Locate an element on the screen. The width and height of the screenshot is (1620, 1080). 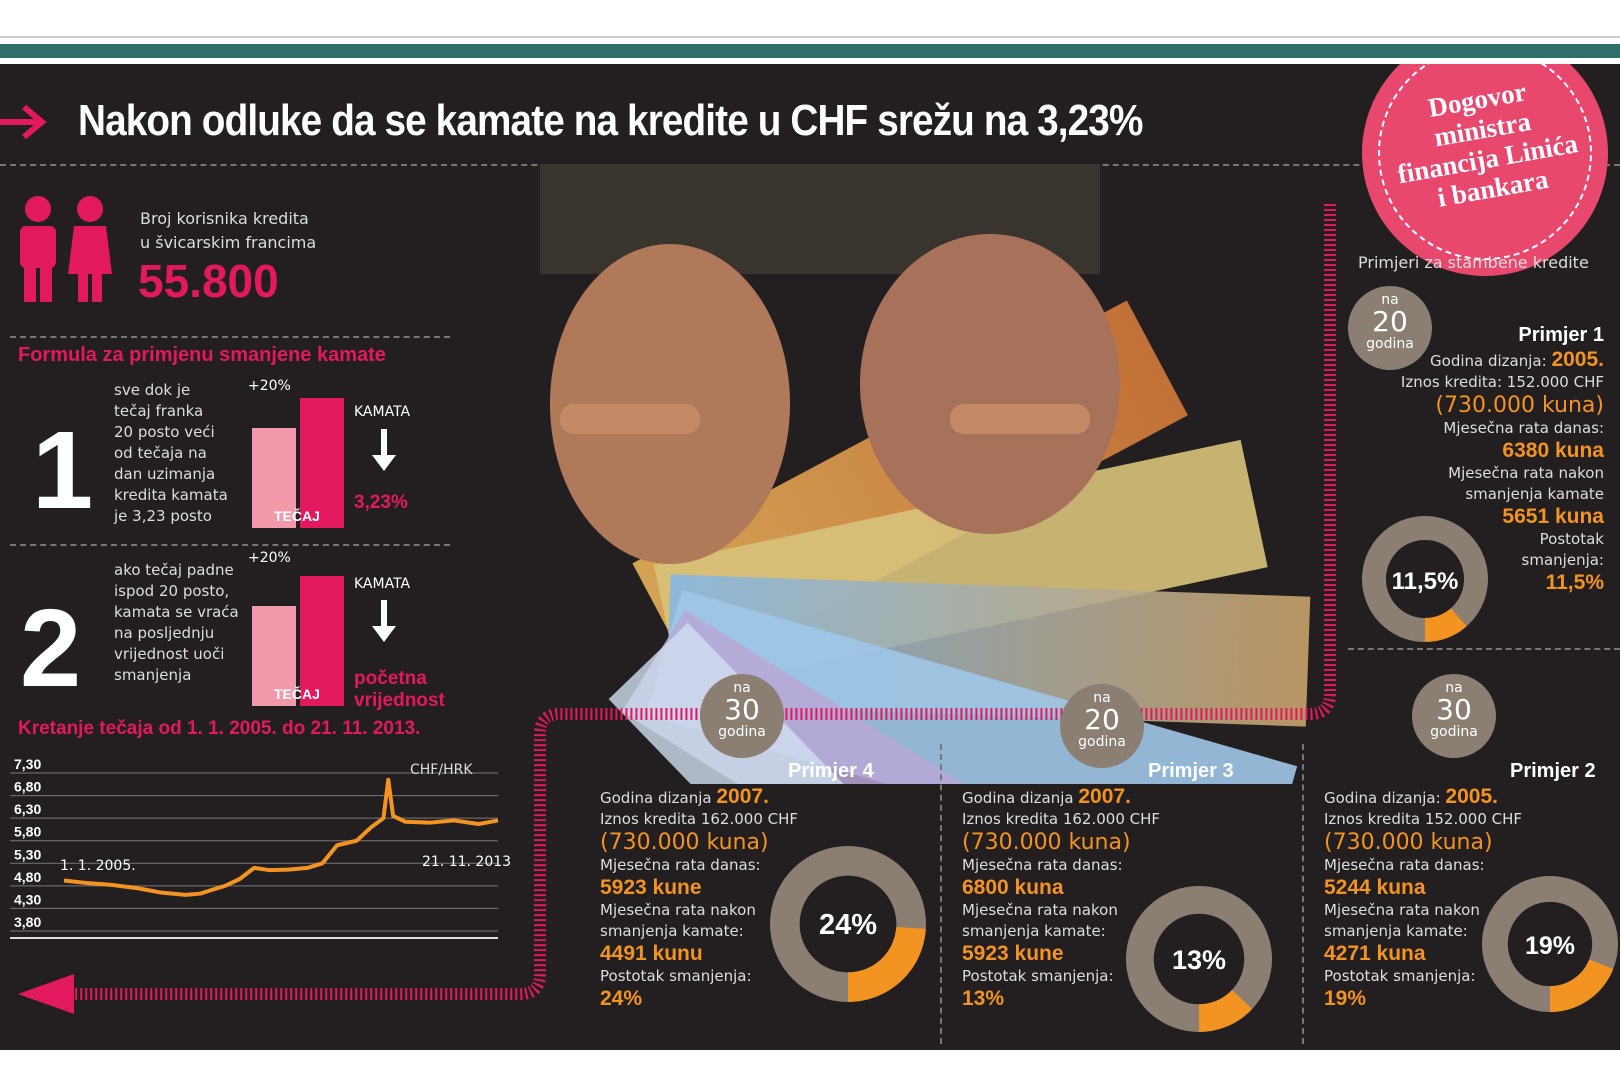
y-tick-label: 5,80 is located at coordinates (27, 832).